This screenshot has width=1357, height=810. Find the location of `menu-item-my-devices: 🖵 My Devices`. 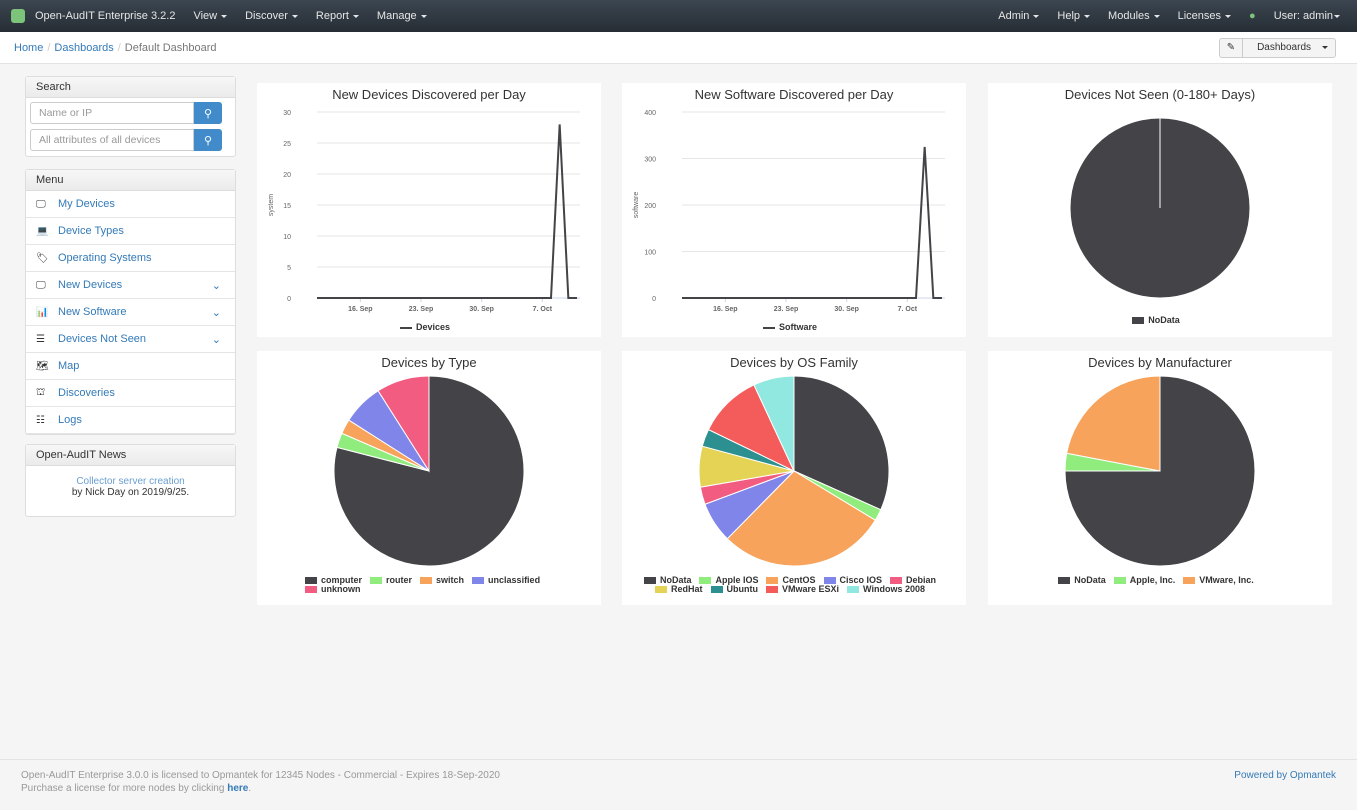

menu-item-my-devices: 🖵 My Devices is located at coordinates (130, 204).